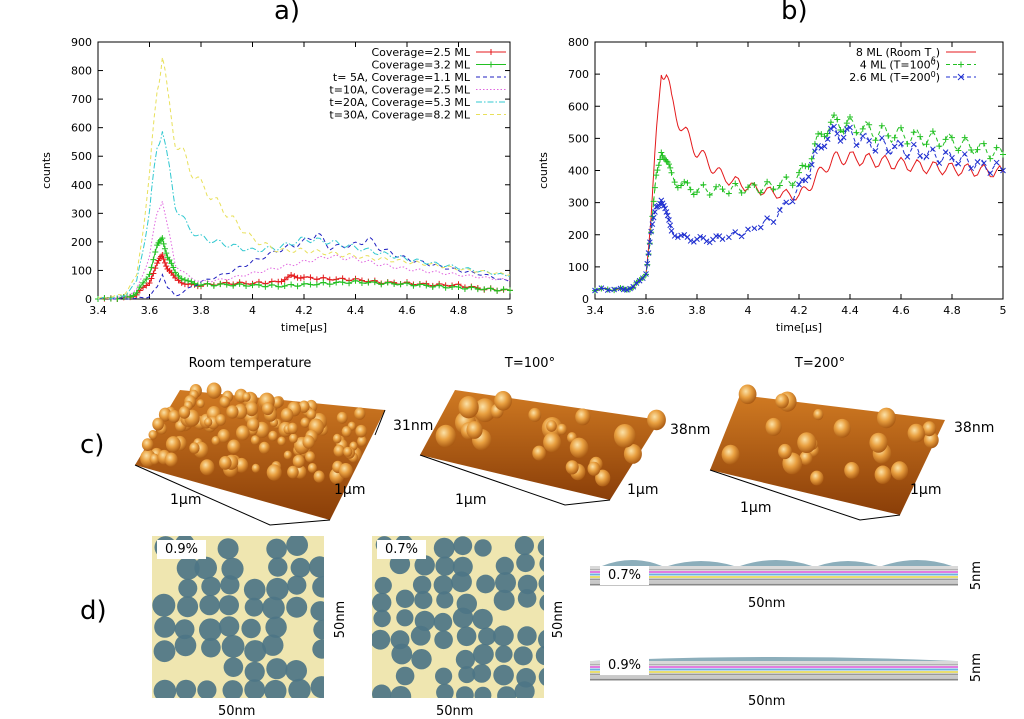 The width and height of the screenshot is (1024, 719). I want to click on dome-cluster, so click(917, 563).